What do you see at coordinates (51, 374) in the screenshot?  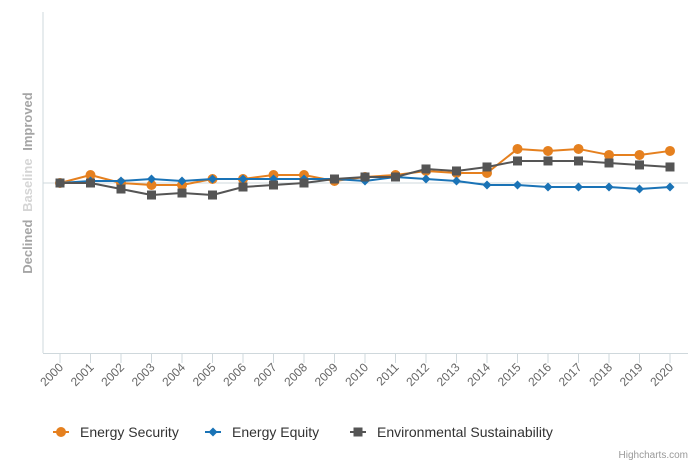 I see `x-tick-label-2000: 2000` at bounding box center [51, 374].